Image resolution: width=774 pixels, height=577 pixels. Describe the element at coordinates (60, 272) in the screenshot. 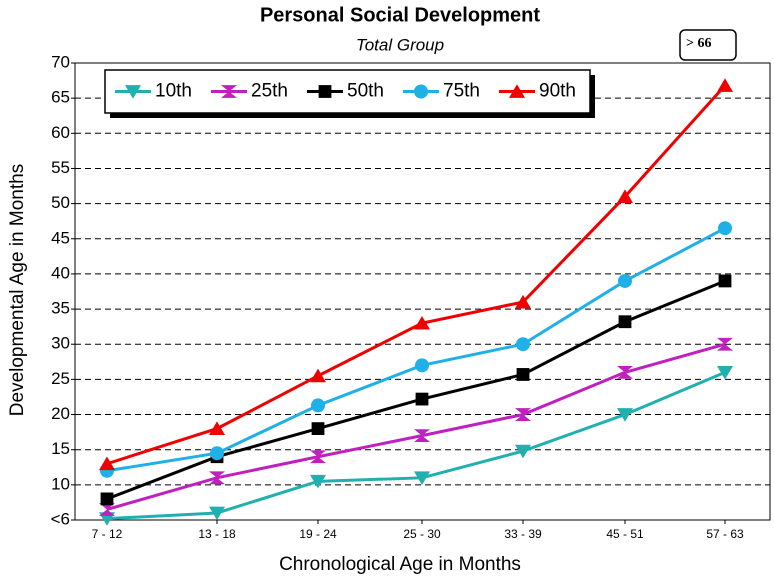

I see `y-tick-label: 40` at that location.